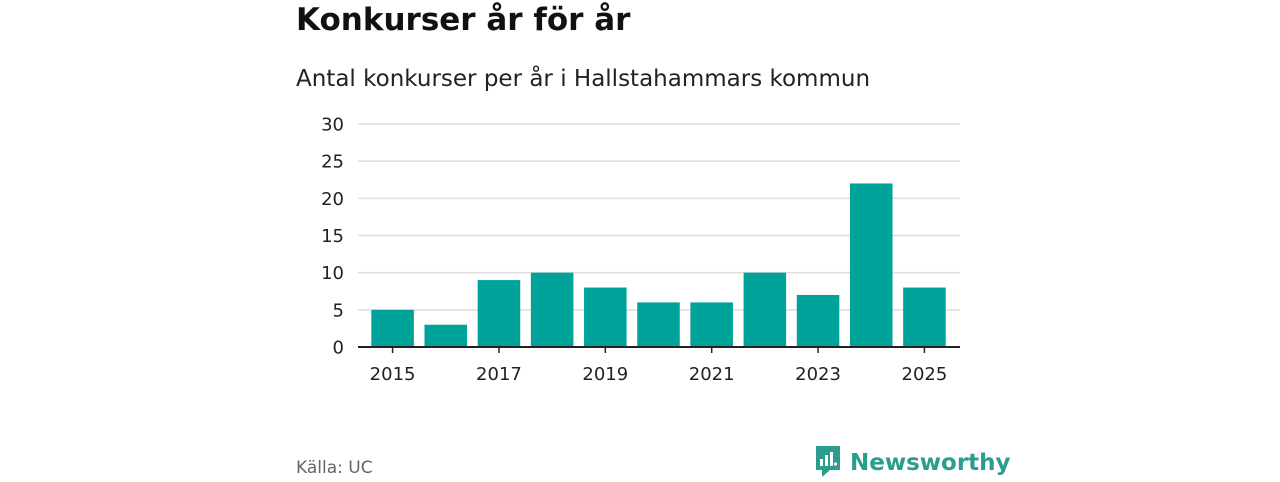  What do you see at coordinates (712, 374) in the screenshot?
I see `x-tick-label: 2021` at bounding box center [712, 374].